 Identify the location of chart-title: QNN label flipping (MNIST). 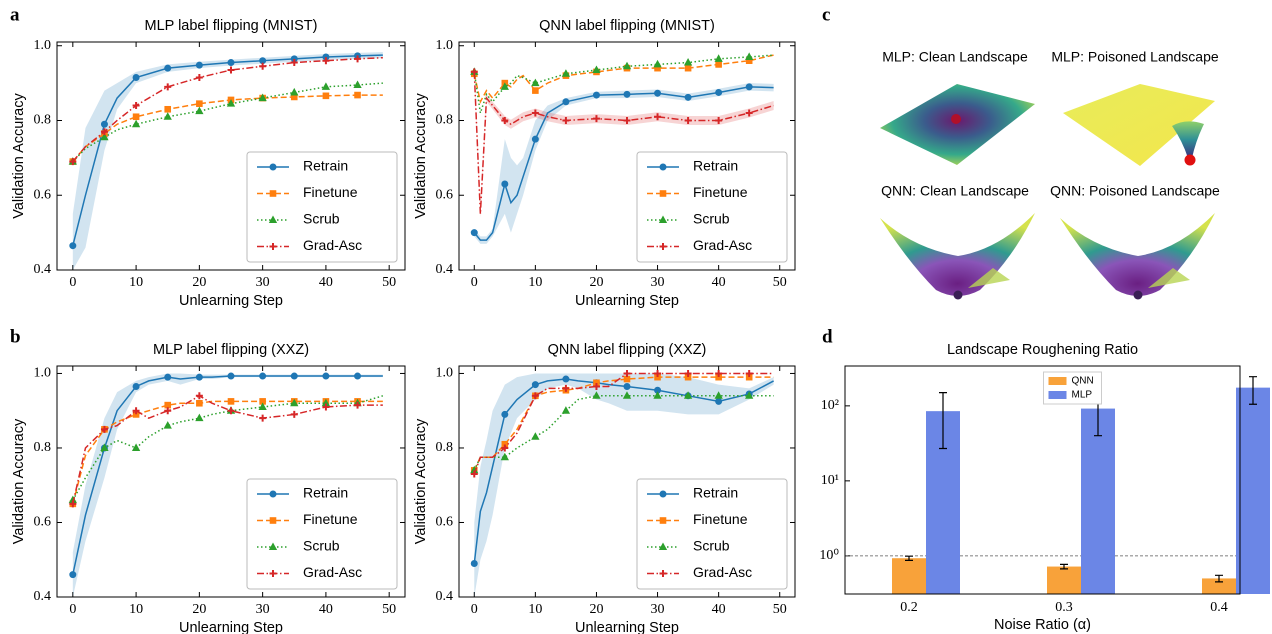
(627, 26).